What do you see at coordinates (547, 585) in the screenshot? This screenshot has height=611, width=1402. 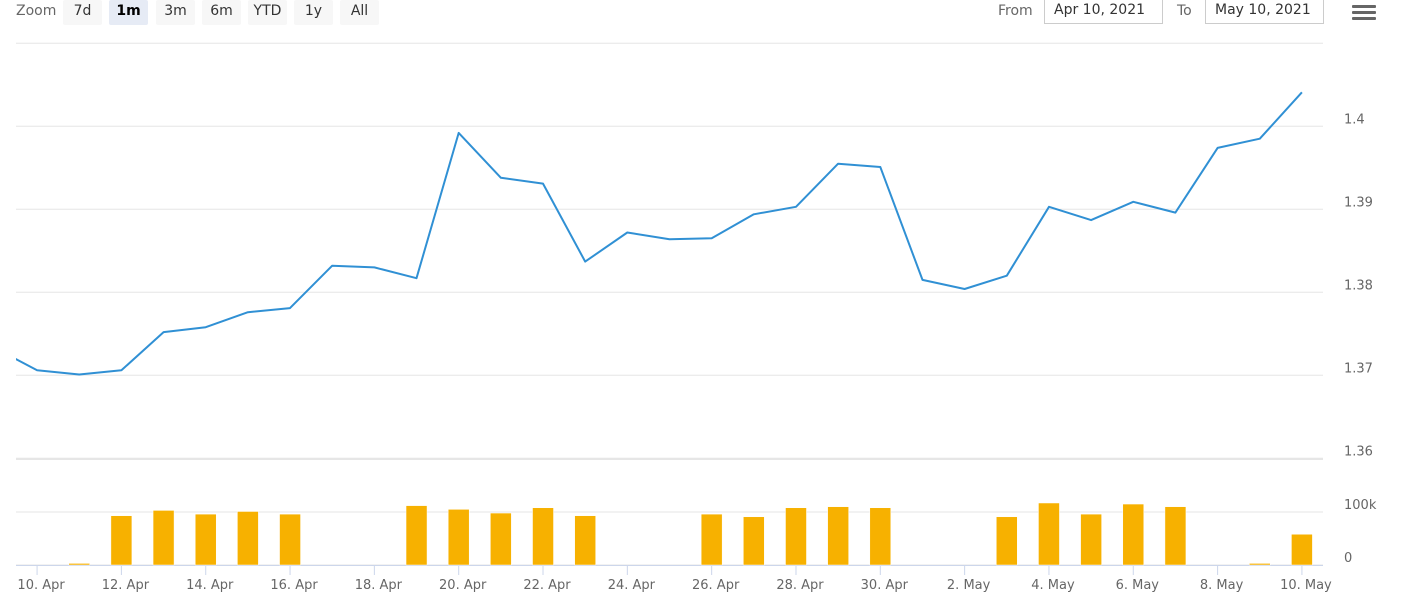 I see `x-tick-label: 22. Apr` at bounding box center [547, 585].